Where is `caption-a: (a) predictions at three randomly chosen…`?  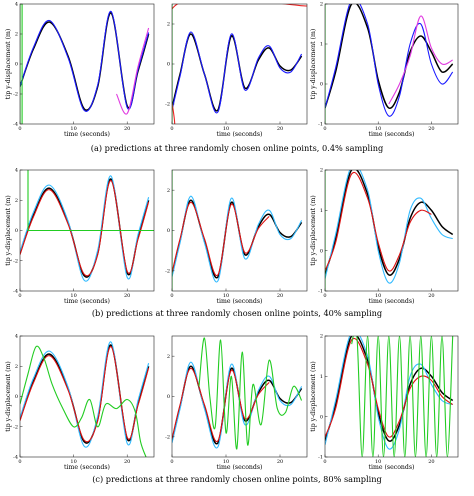 caption-a: (a) predictions at three randomly chosen… is located at coordinates (237, 148).